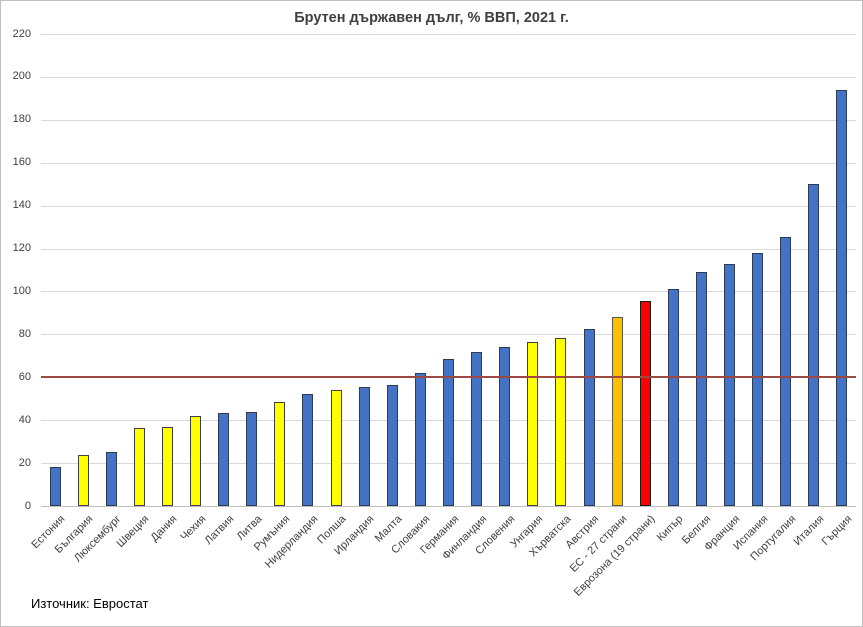 This screenshot has width=863, height=627. What do you see at coordinates (448, 432) in the screenshot?
I see `bar-Германия` at bounding box center [448, 432].